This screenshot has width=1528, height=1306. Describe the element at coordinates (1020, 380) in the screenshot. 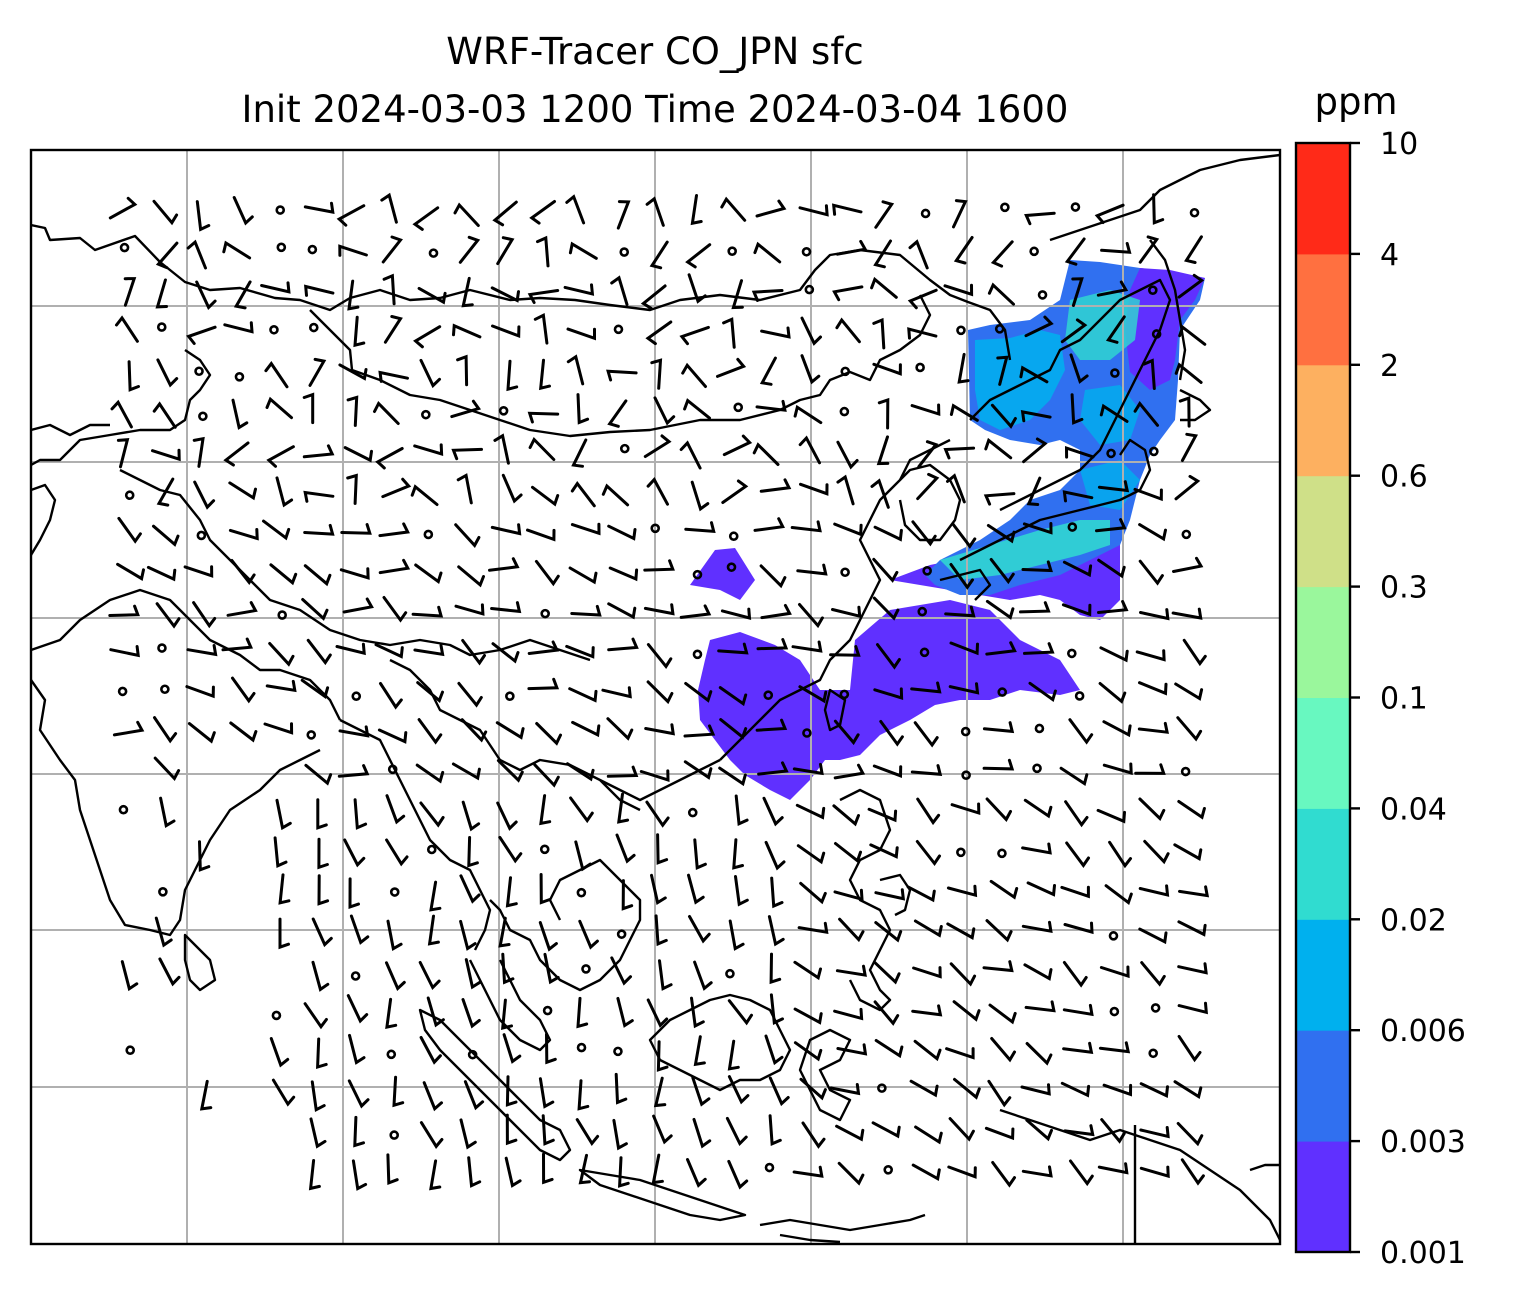

I see `plume-core-a` at that location.